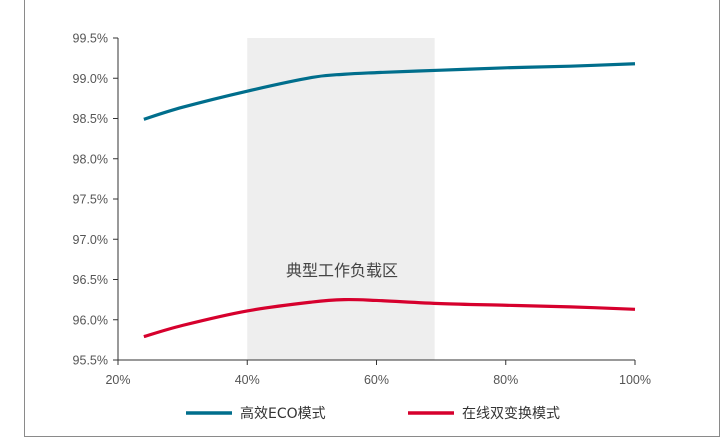 The width and height of the screenshot is (721, 437). What do you see at coordinates (90, 39) in the screenshot?
I see `y-tick-label: 99.5%` at bounding box center [90, 39].